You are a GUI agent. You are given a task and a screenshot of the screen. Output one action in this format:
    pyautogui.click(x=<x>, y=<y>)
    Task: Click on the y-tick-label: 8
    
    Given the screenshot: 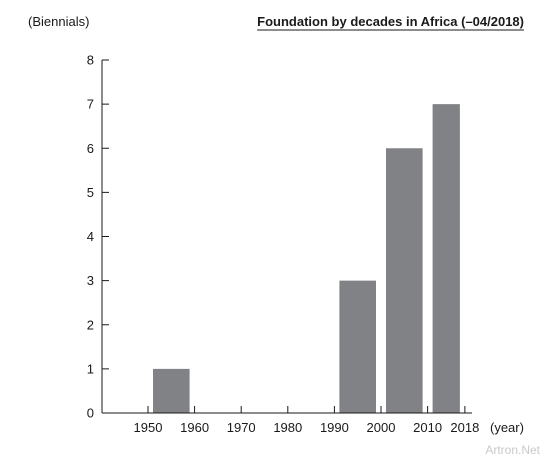 What is the action you would take?
    pyautogui.click(x=90, y=60)
    